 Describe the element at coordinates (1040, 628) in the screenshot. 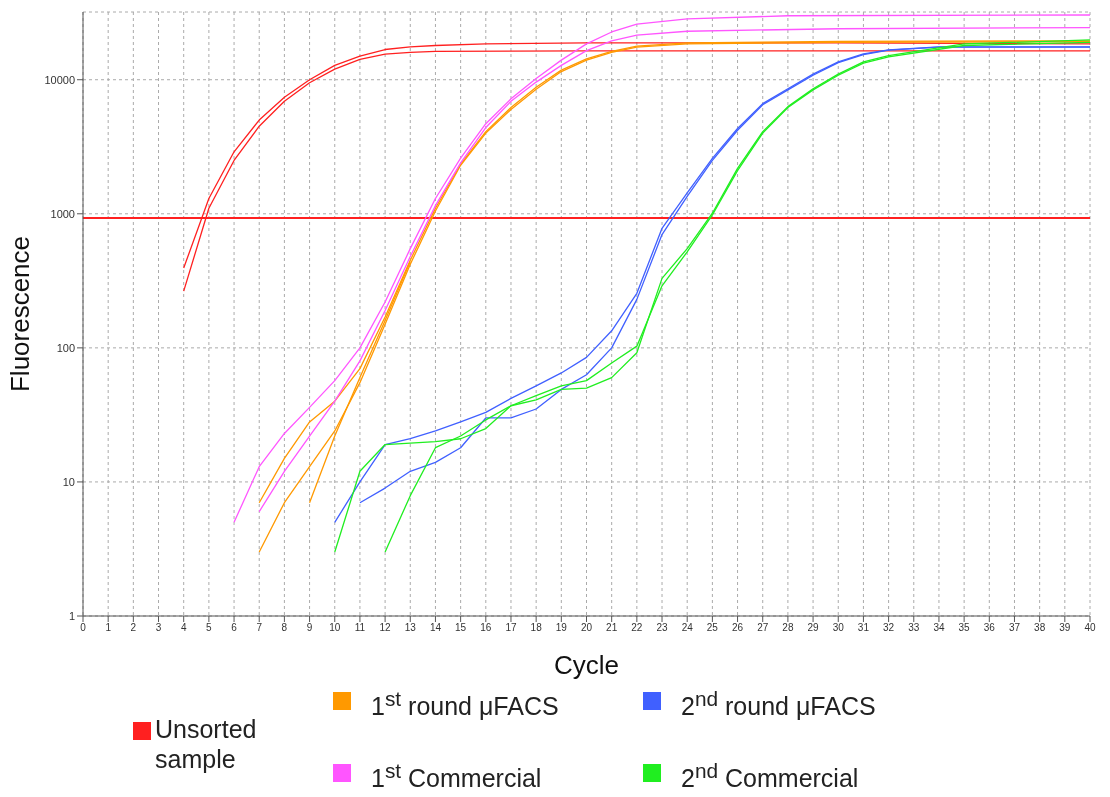

I see `x-tick-label: 38` at that location.